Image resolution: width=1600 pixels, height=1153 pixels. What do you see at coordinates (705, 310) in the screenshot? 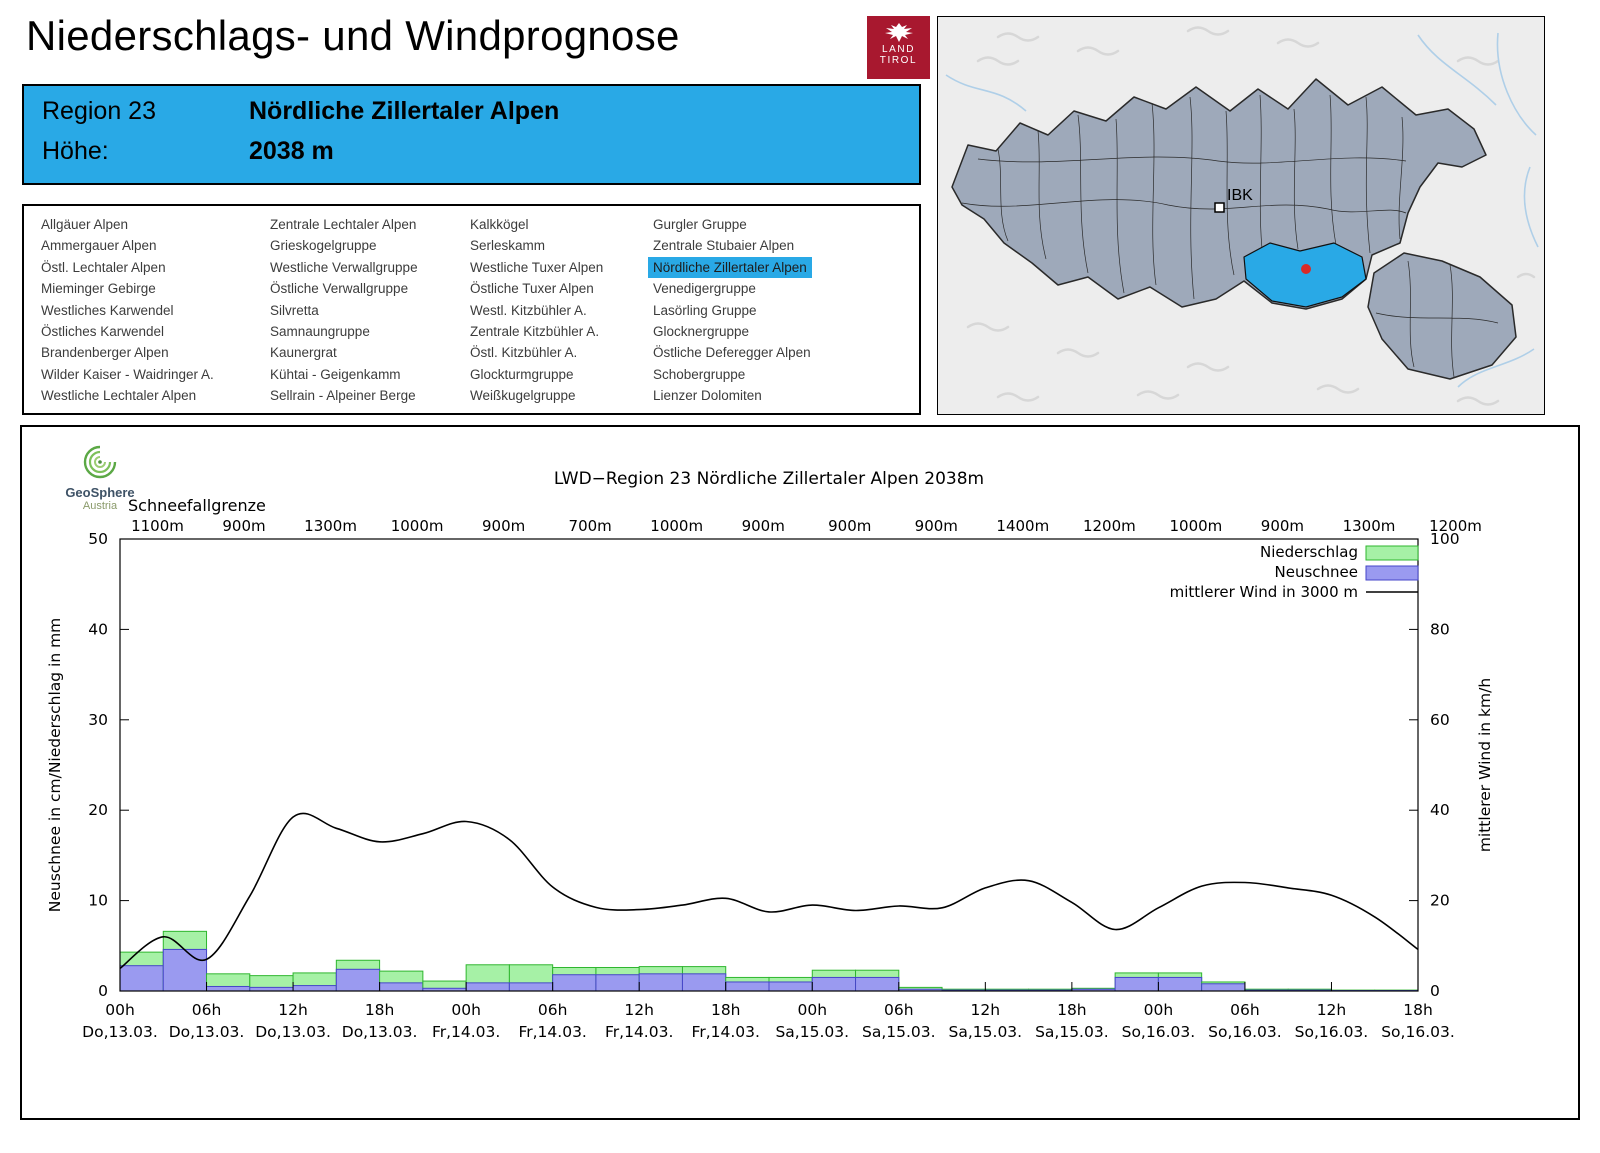
I see `region-list-item: Lasörling Gruppe` at bounding box center [705, 310].